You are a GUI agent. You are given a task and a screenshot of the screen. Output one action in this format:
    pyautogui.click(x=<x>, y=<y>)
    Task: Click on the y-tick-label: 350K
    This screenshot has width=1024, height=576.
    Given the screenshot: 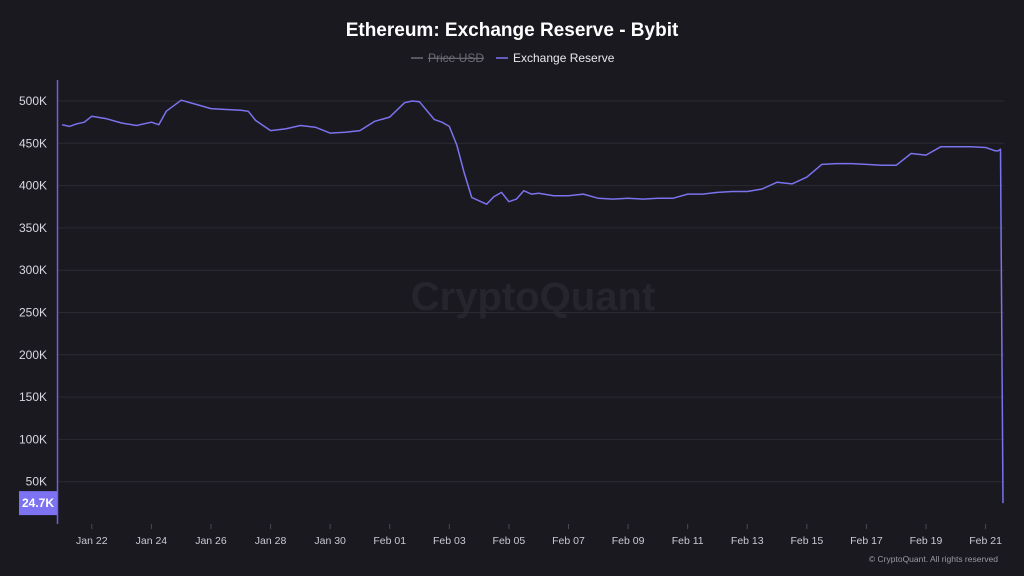 What is the action you would take?
    pyautogui.click(x=33, y=228)
    